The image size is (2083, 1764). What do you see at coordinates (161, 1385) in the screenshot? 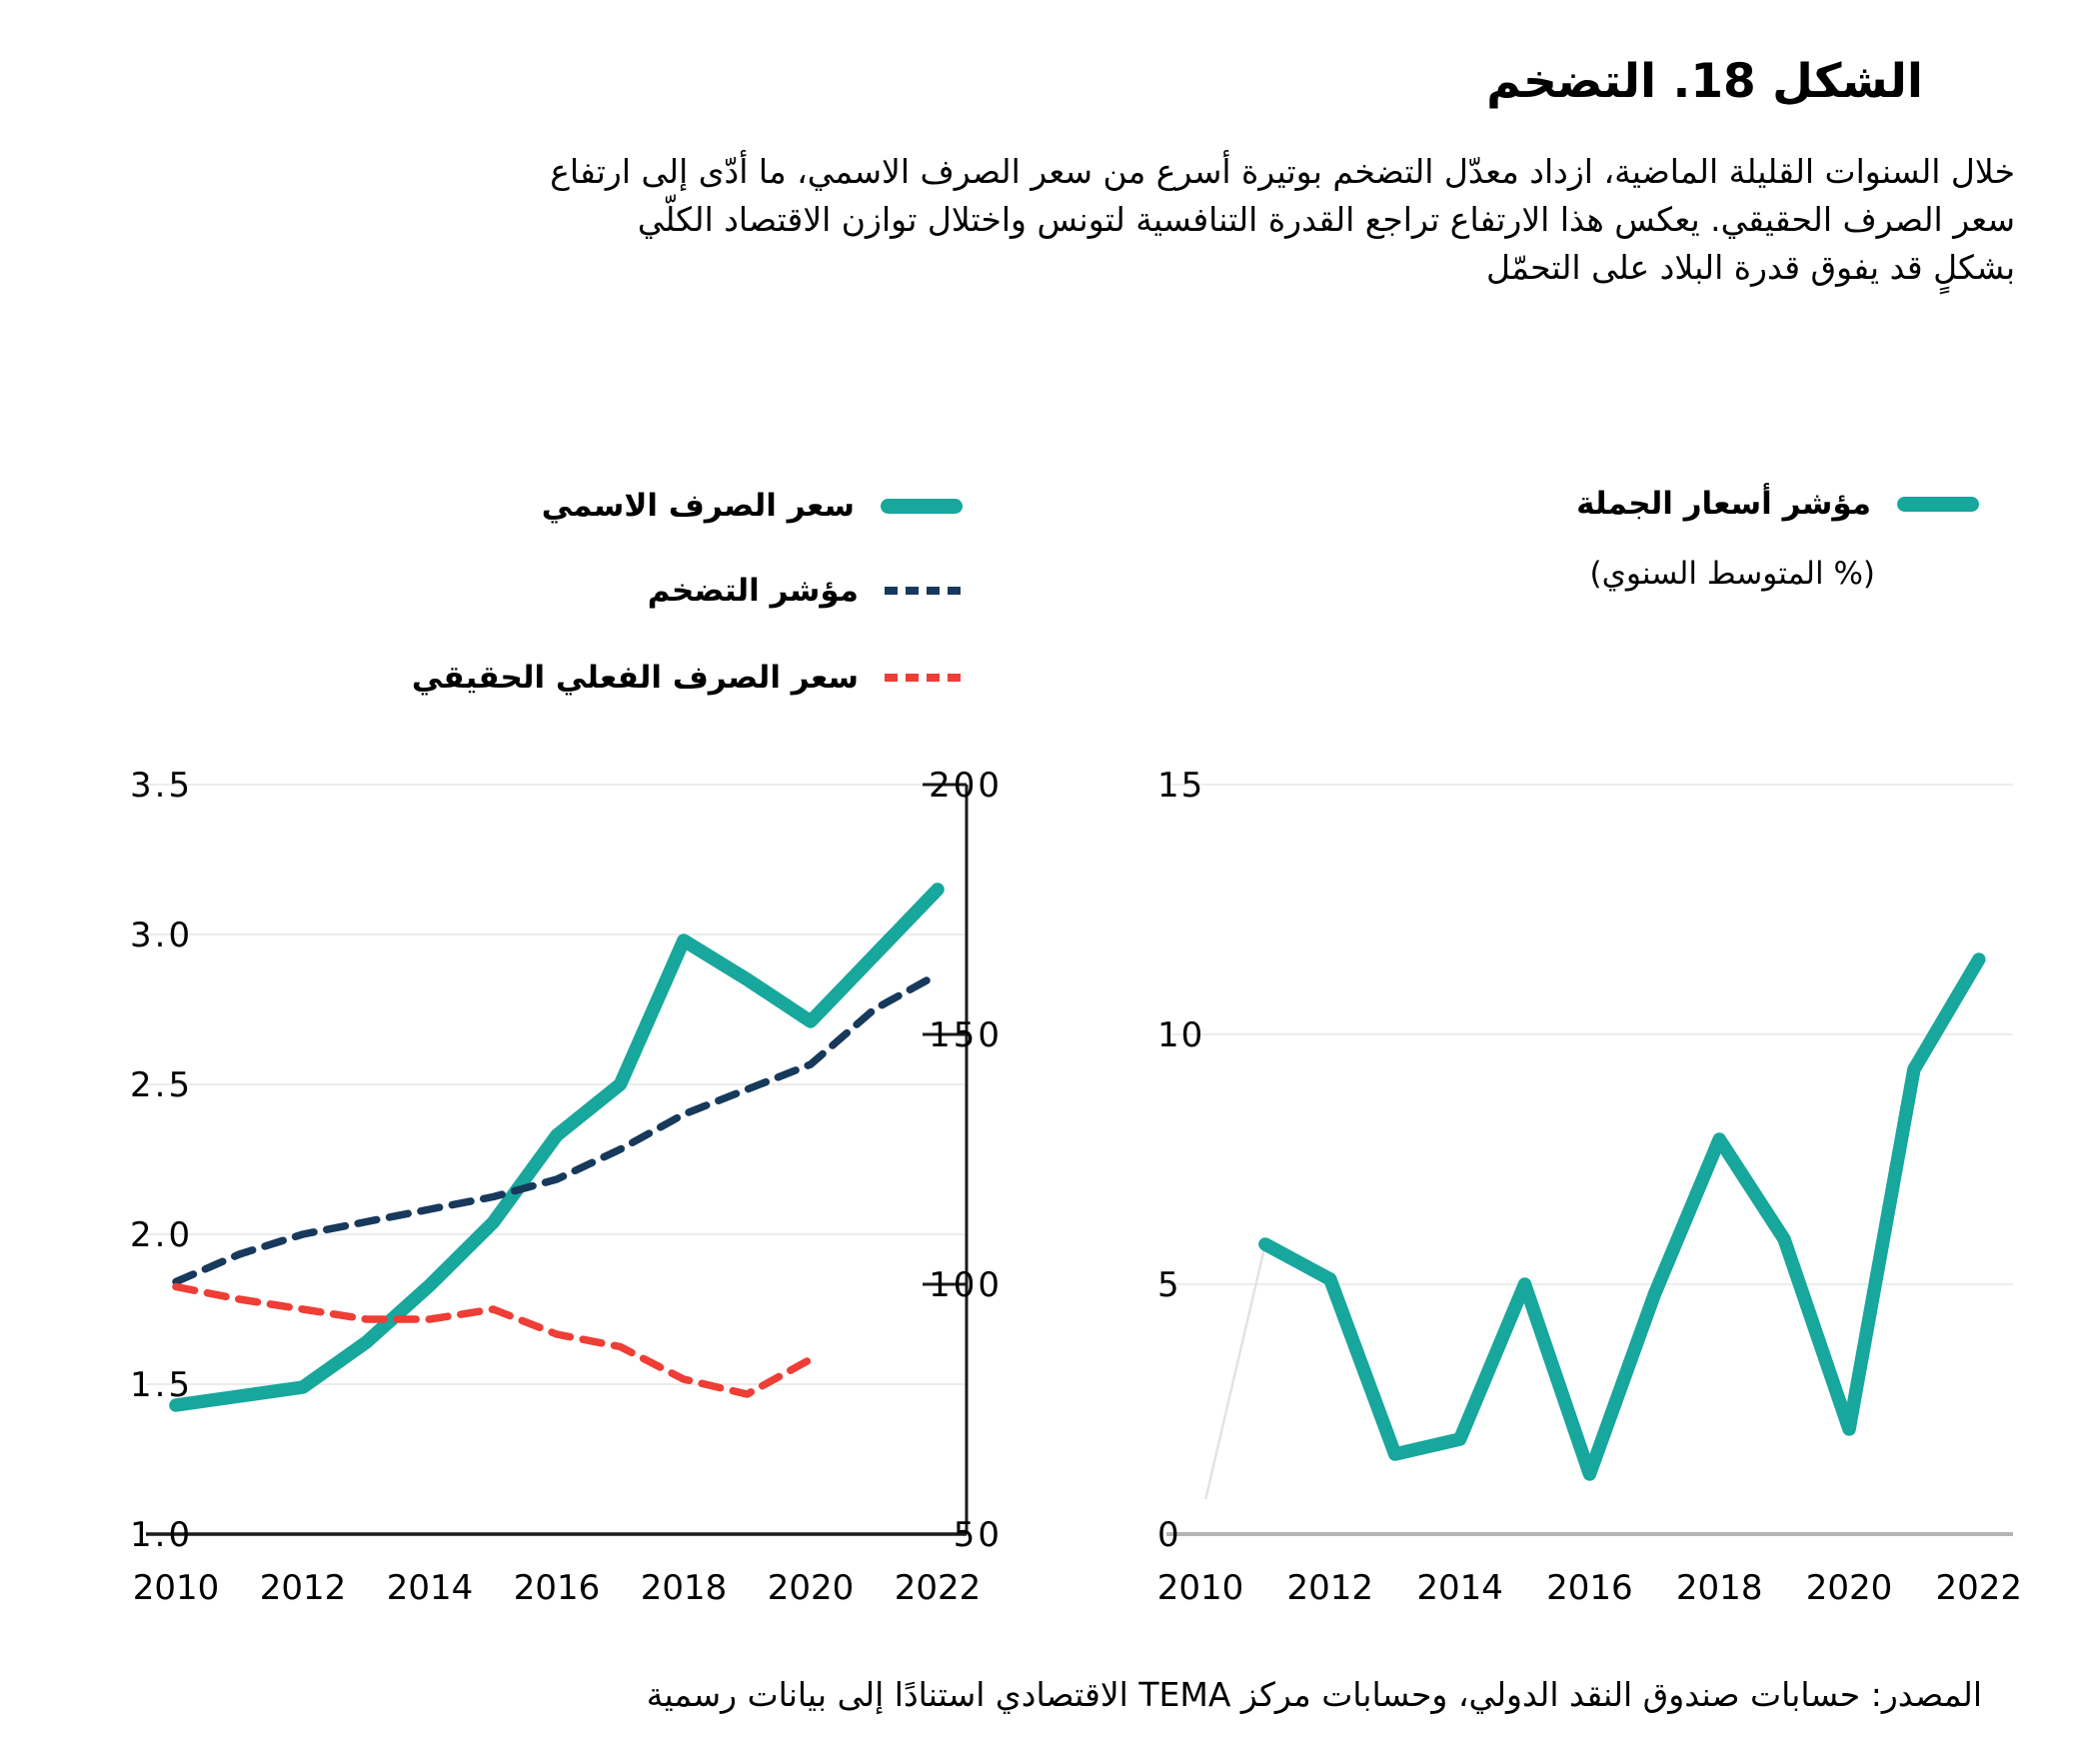
I see `y-axis-left-label: 1.5` at bounding box center [161, 1385].